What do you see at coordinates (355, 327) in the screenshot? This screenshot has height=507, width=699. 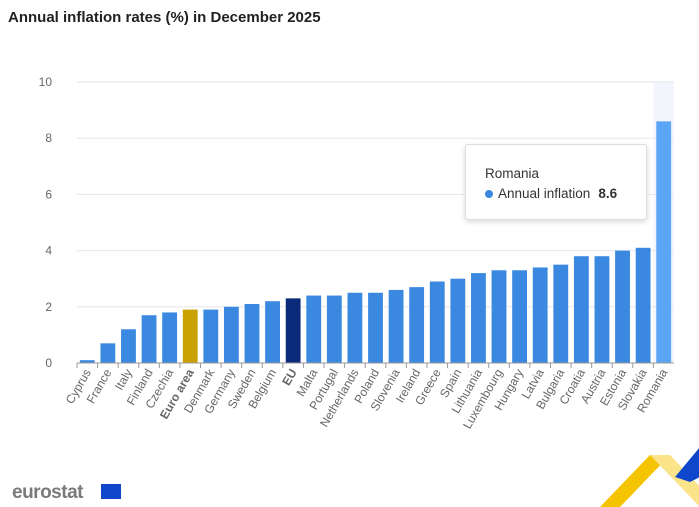 I see `bar-netherlands` at bounding box center [355, 327].